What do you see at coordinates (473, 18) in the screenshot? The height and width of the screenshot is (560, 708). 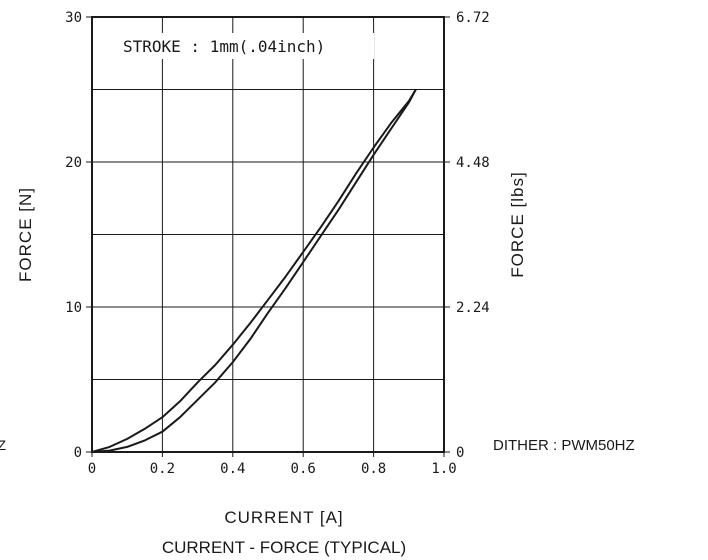 I see `y2-tick-label: 6.72` at bounding box center [473, 18].